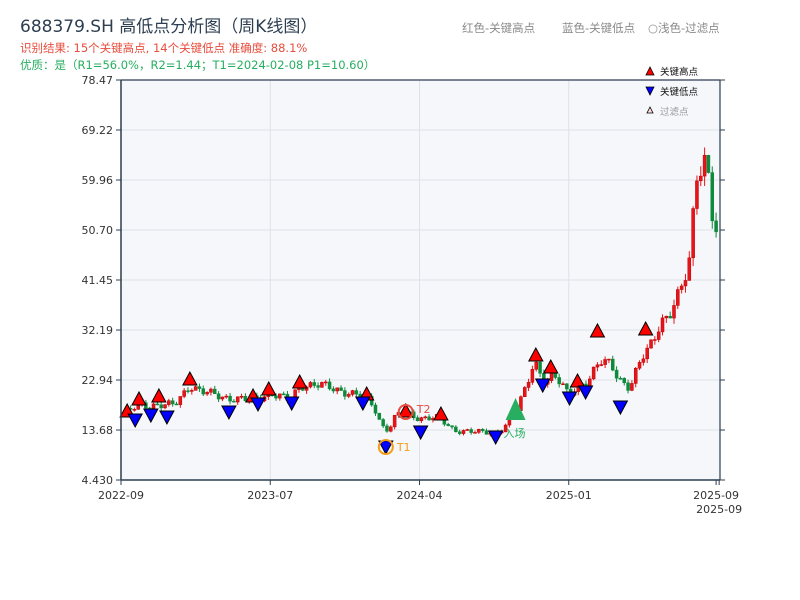 This screenshot has height=600, width=800. I want to click on legend-filtered-icon, so click(650, 110).